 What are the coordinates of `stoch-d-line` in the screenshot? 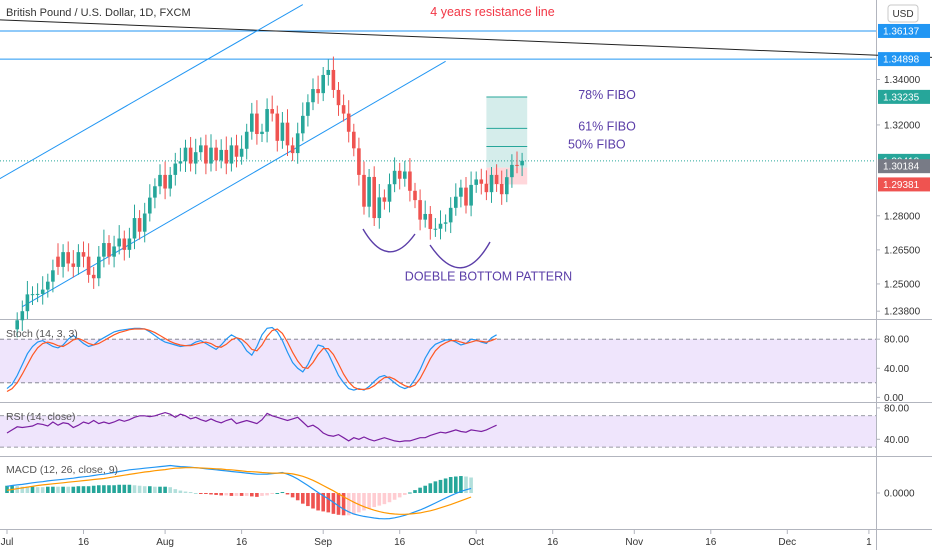 It's located at (251, 360).